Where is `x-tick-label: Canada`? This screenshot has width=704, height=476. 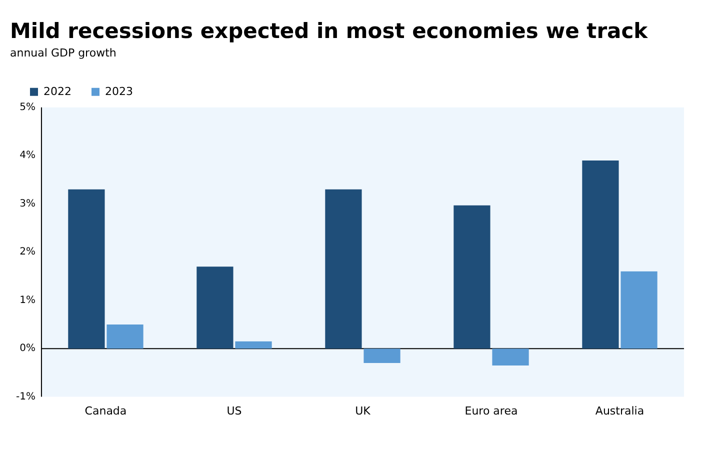
x-tick-label: Canada is located at coordinates (105, 411).